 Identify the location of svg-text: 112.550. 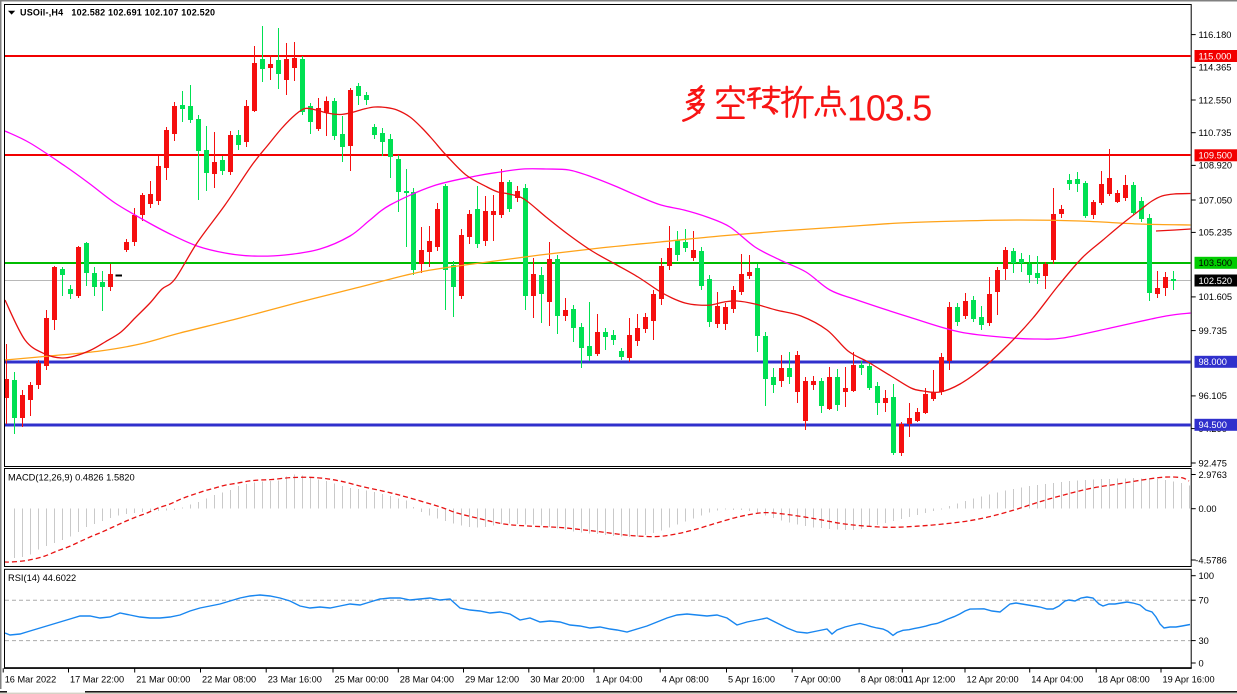
(1215, 100).